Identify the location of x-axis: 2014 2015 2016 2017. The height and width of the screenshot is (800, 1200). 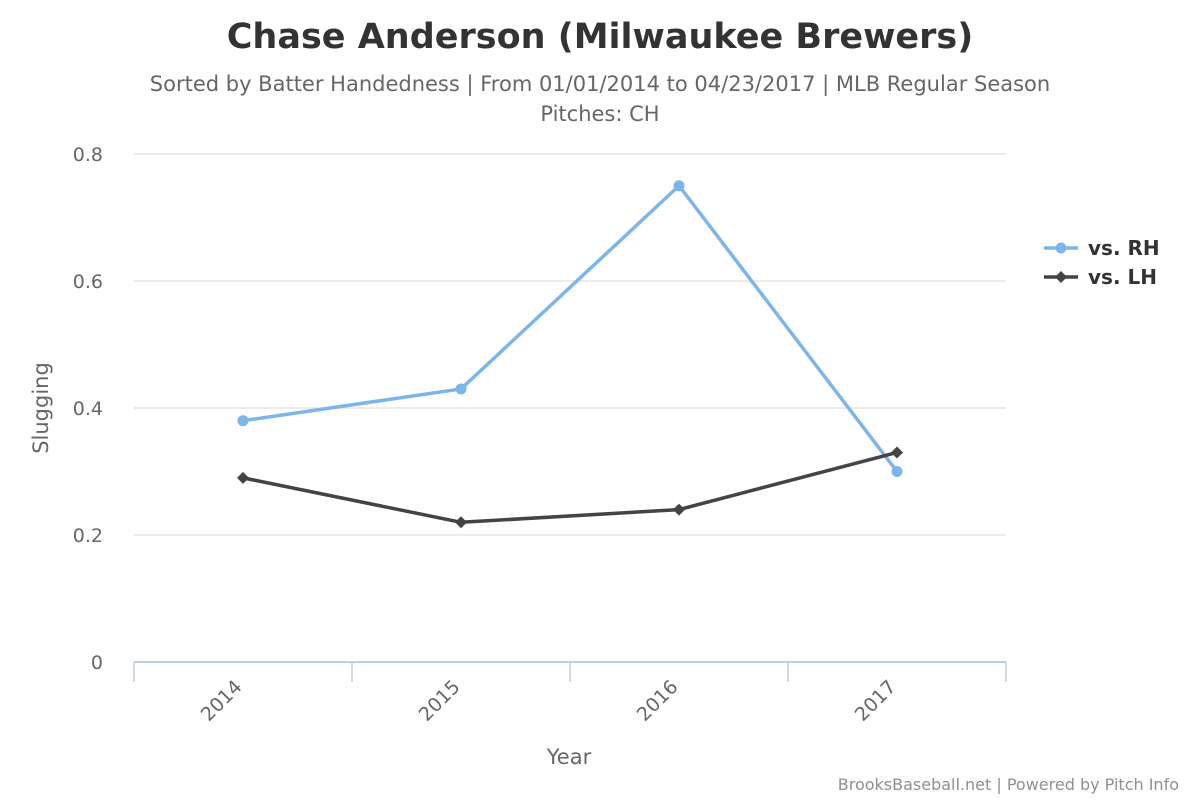
(570, 693).